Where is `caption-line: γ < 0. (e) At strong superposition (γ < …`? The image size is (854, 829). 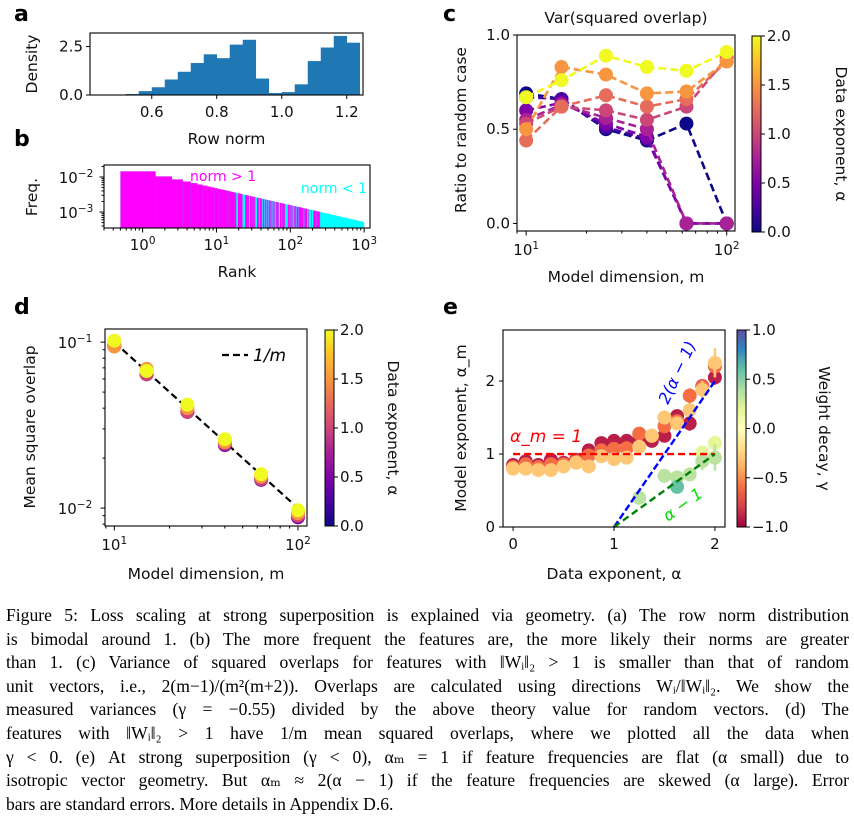
caption-line: γ < 0. (e) At strong superposition (γ < … is located at coordinates (427, 756).